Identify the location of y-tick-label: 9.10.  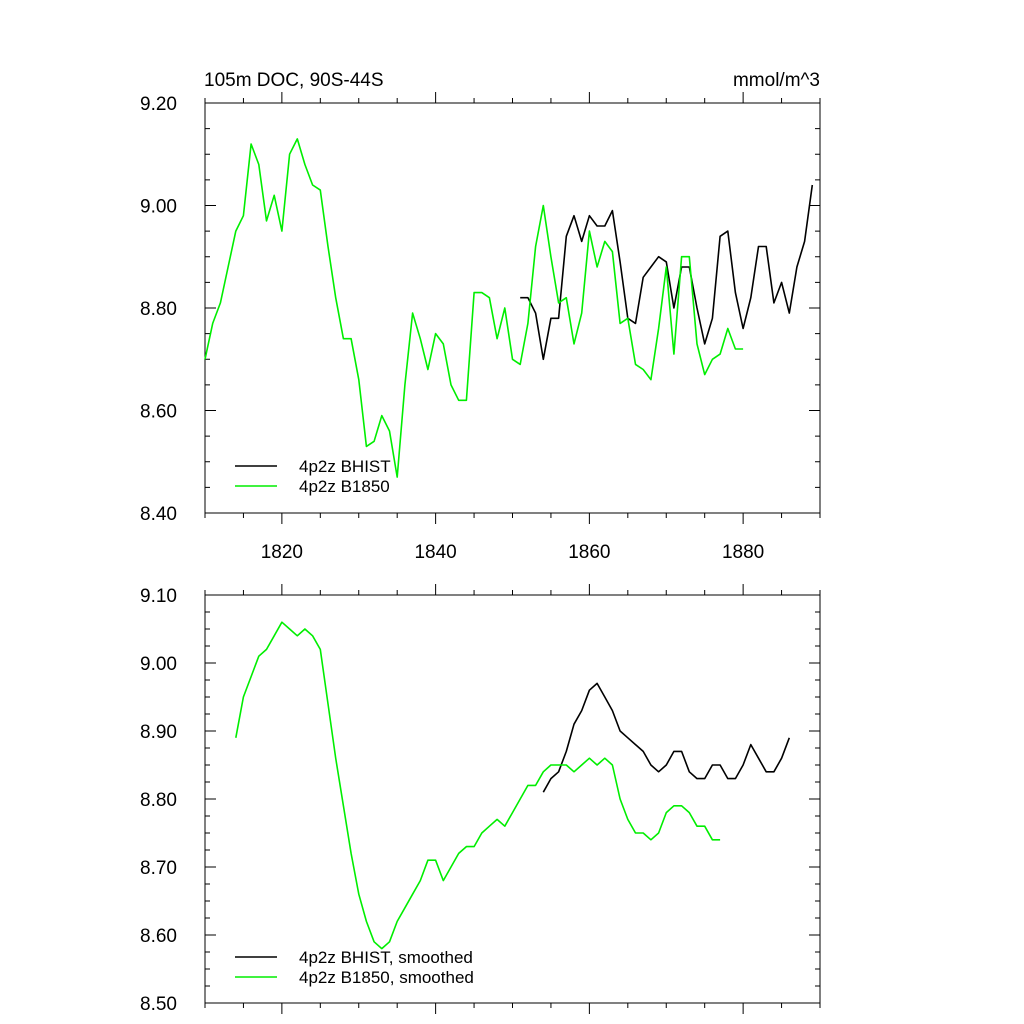
(158, 596).